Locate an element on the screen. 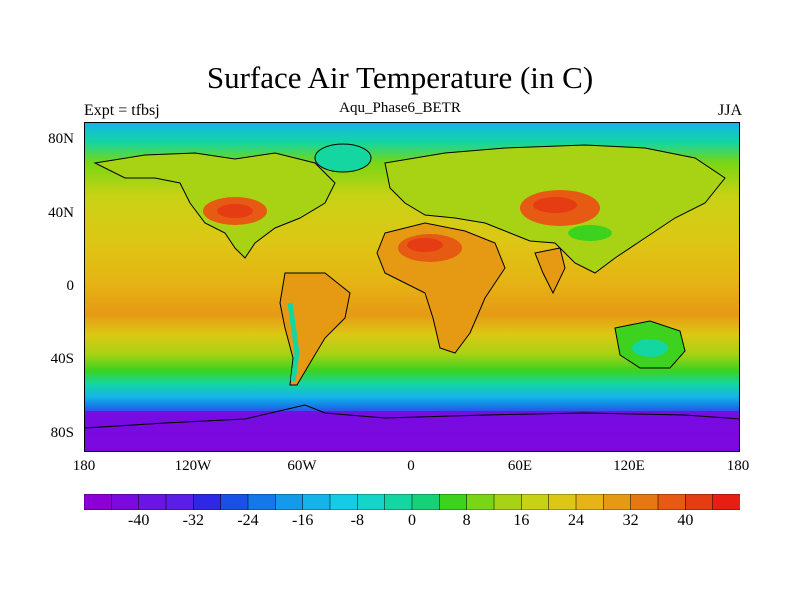 The width and height of the screenshot is (800, 600). colorbar-tick-label: -16 is located at coordinates (302, 520).